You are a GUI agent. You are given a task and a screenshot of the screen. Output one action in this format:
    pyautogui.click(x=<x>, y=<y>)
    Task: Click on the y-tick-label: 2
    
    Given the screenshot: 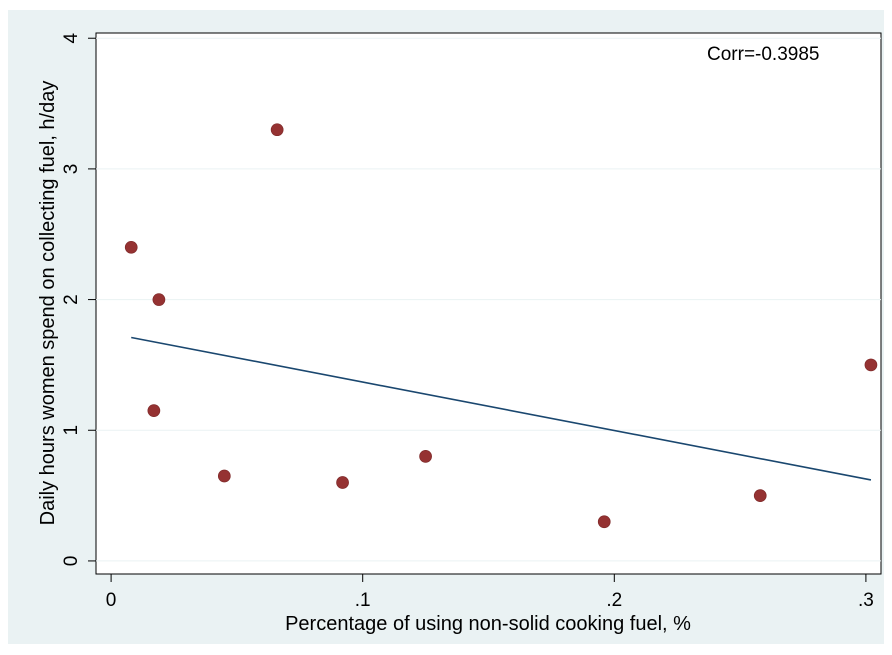 What is the action you would take?
    pyautogui.click(x=71, y=299)
    